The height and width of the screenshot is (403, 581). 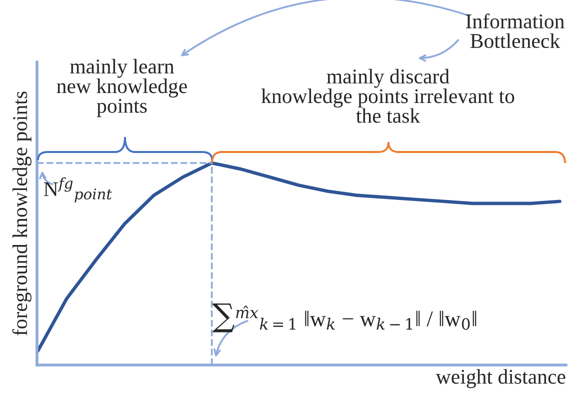 What do you see at coordinates (22, 214) in the screenshot?
I see `y-axis-title: foreground knowledge points` at bounding box center [22, 214].